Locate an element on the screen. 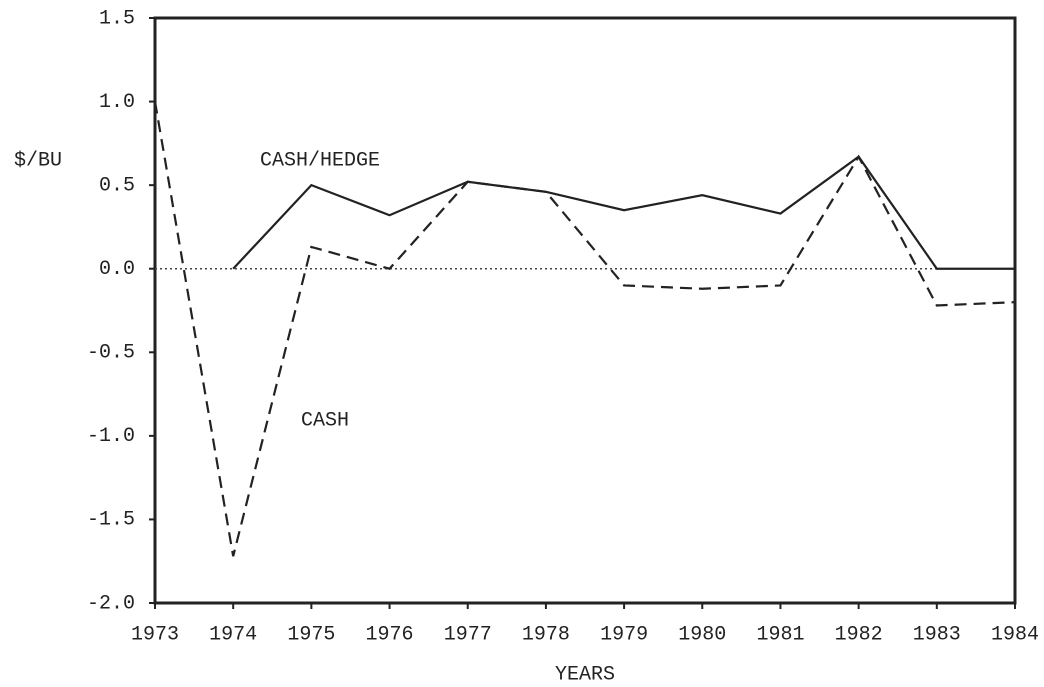  y-tick-label: -1.5 is located at coordinates (111, 520).